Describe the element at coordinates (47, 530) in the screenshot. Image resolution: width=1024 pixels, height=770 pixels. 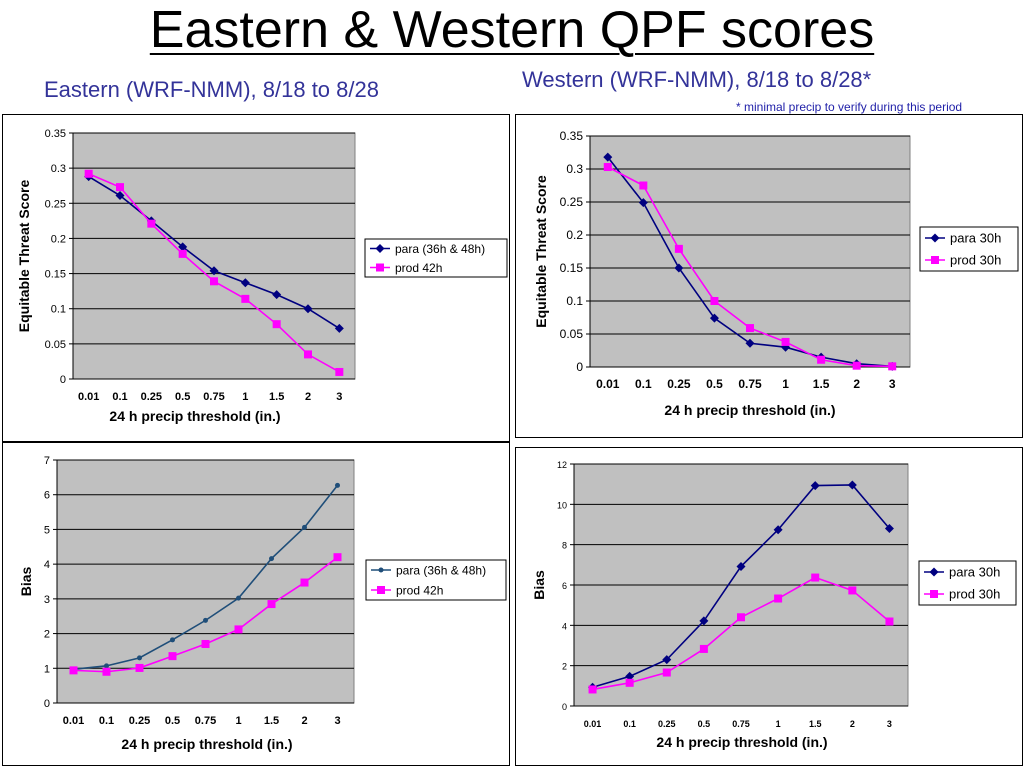
I see `y-tick-label: 5` at that location.